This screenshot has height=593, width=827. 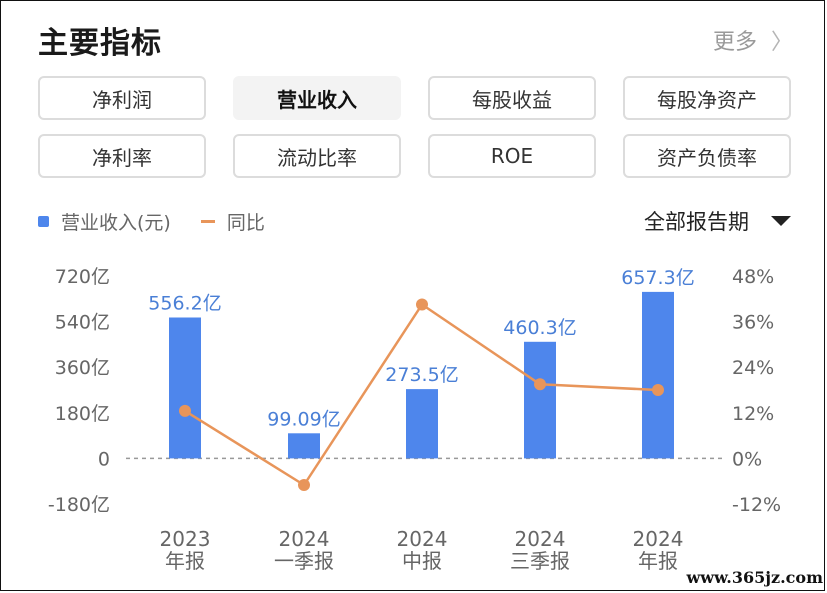 I want to click on y-left-tick-label: 540亿, so click(x=82, y=323).